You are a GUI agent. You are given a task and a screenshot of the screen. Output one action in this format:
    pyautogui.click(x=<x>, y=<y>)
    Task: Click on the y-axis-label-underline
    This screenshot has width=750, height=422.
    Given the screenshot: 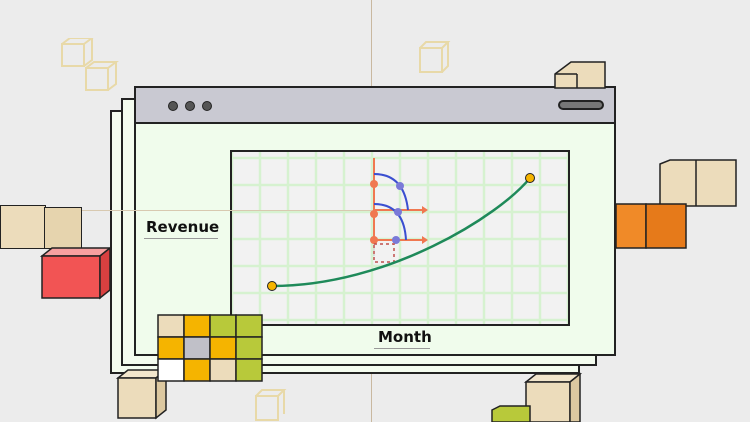 What is the action you would take?
    pyautogui.click(x=181, y=238)
    